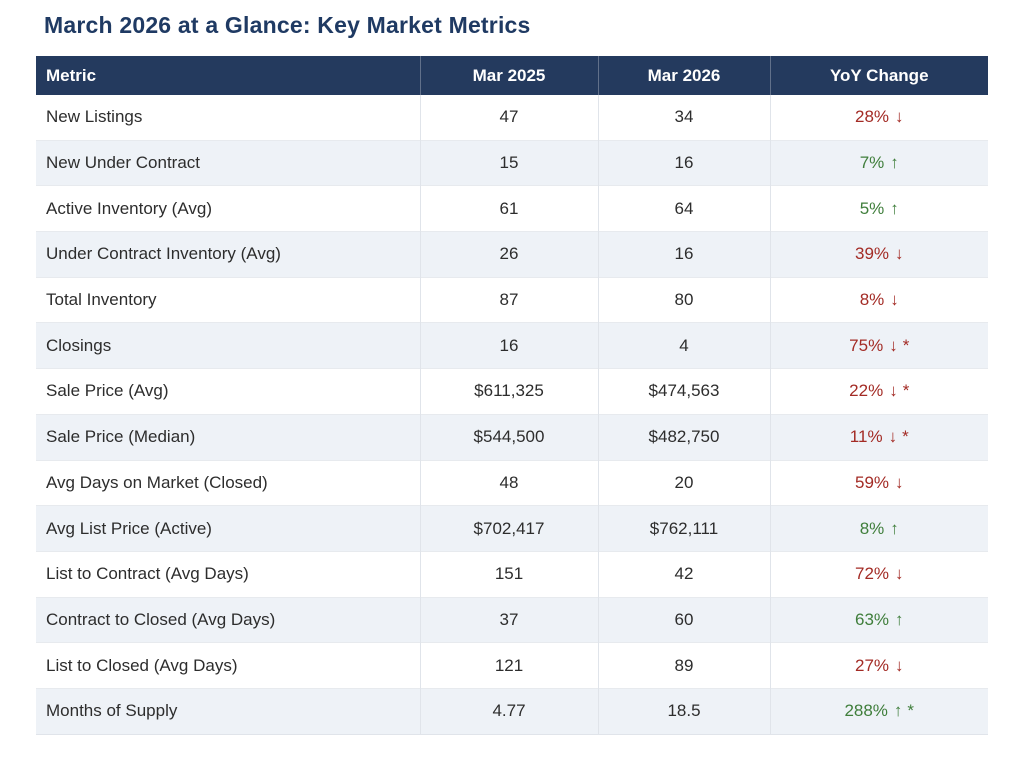  What do you see at coordinates (683, 208) in the screenshot?
I see `mar-2026-value-cell: 64` at bounding box center [683, 208].